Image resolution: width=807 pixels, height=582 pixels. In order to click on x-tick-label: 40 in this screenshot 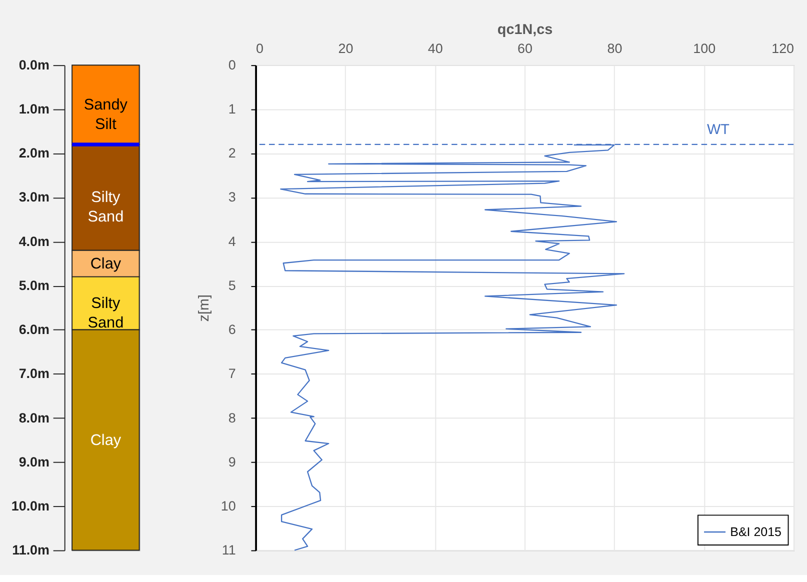, I will do `click(435, 48)`.